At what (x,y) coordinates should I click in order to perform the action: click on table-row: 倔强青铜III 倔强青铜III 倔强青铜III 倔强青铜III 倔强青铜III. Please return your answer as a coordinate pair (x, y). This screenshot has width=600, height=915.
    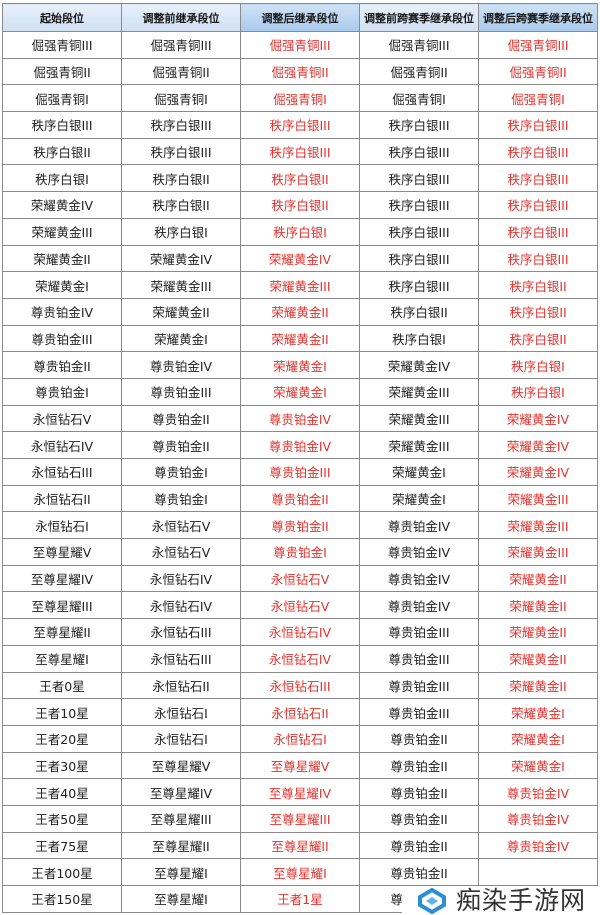
    Looking at the image, I should click on (300, 45).